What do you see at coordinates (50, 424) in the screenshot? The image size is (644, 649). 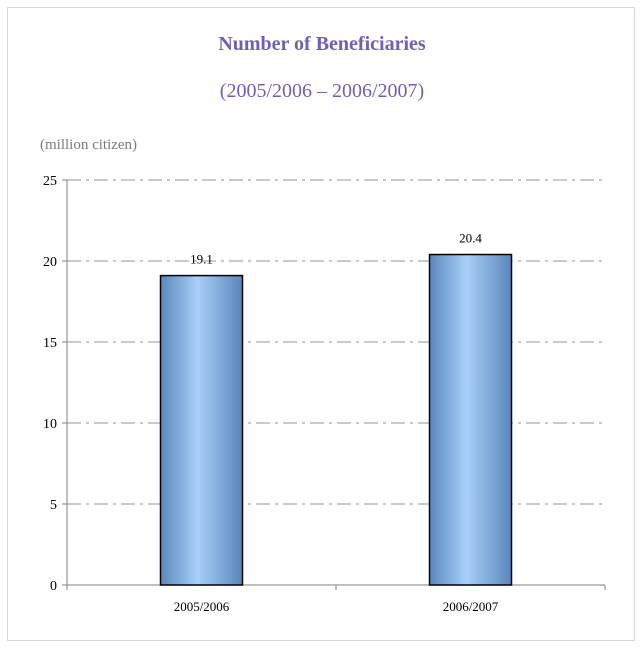 I see `y-tick-label: 10` at bounding box center [50, 424].